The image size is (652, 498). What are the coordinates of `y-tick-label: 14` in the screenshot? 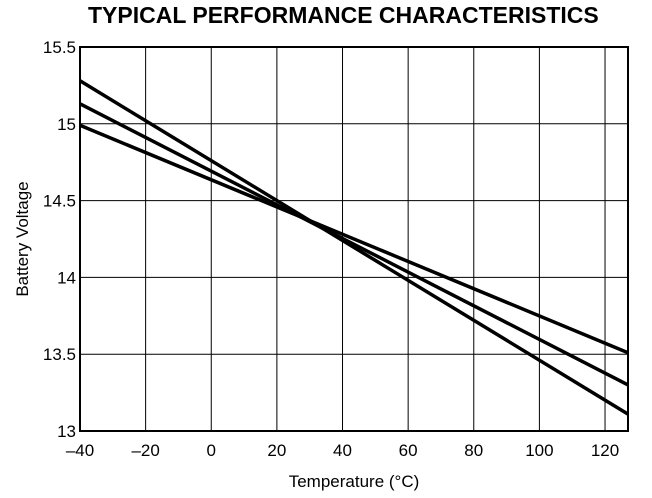 It's located at (66, 277).